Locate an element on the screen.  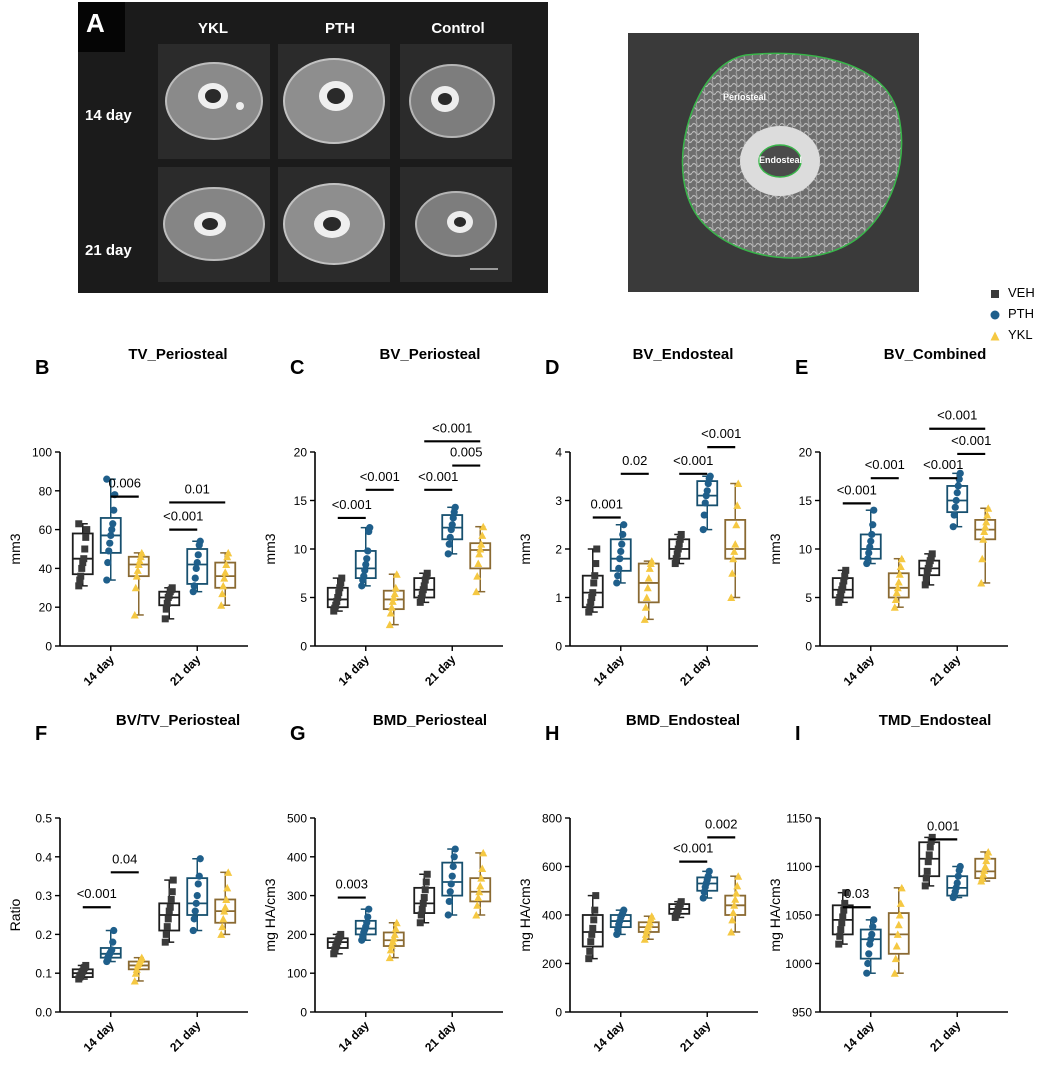
panel-a-image-grid: A YKL PTH Control 14 day 21 day is located at coordinates (313, 147).